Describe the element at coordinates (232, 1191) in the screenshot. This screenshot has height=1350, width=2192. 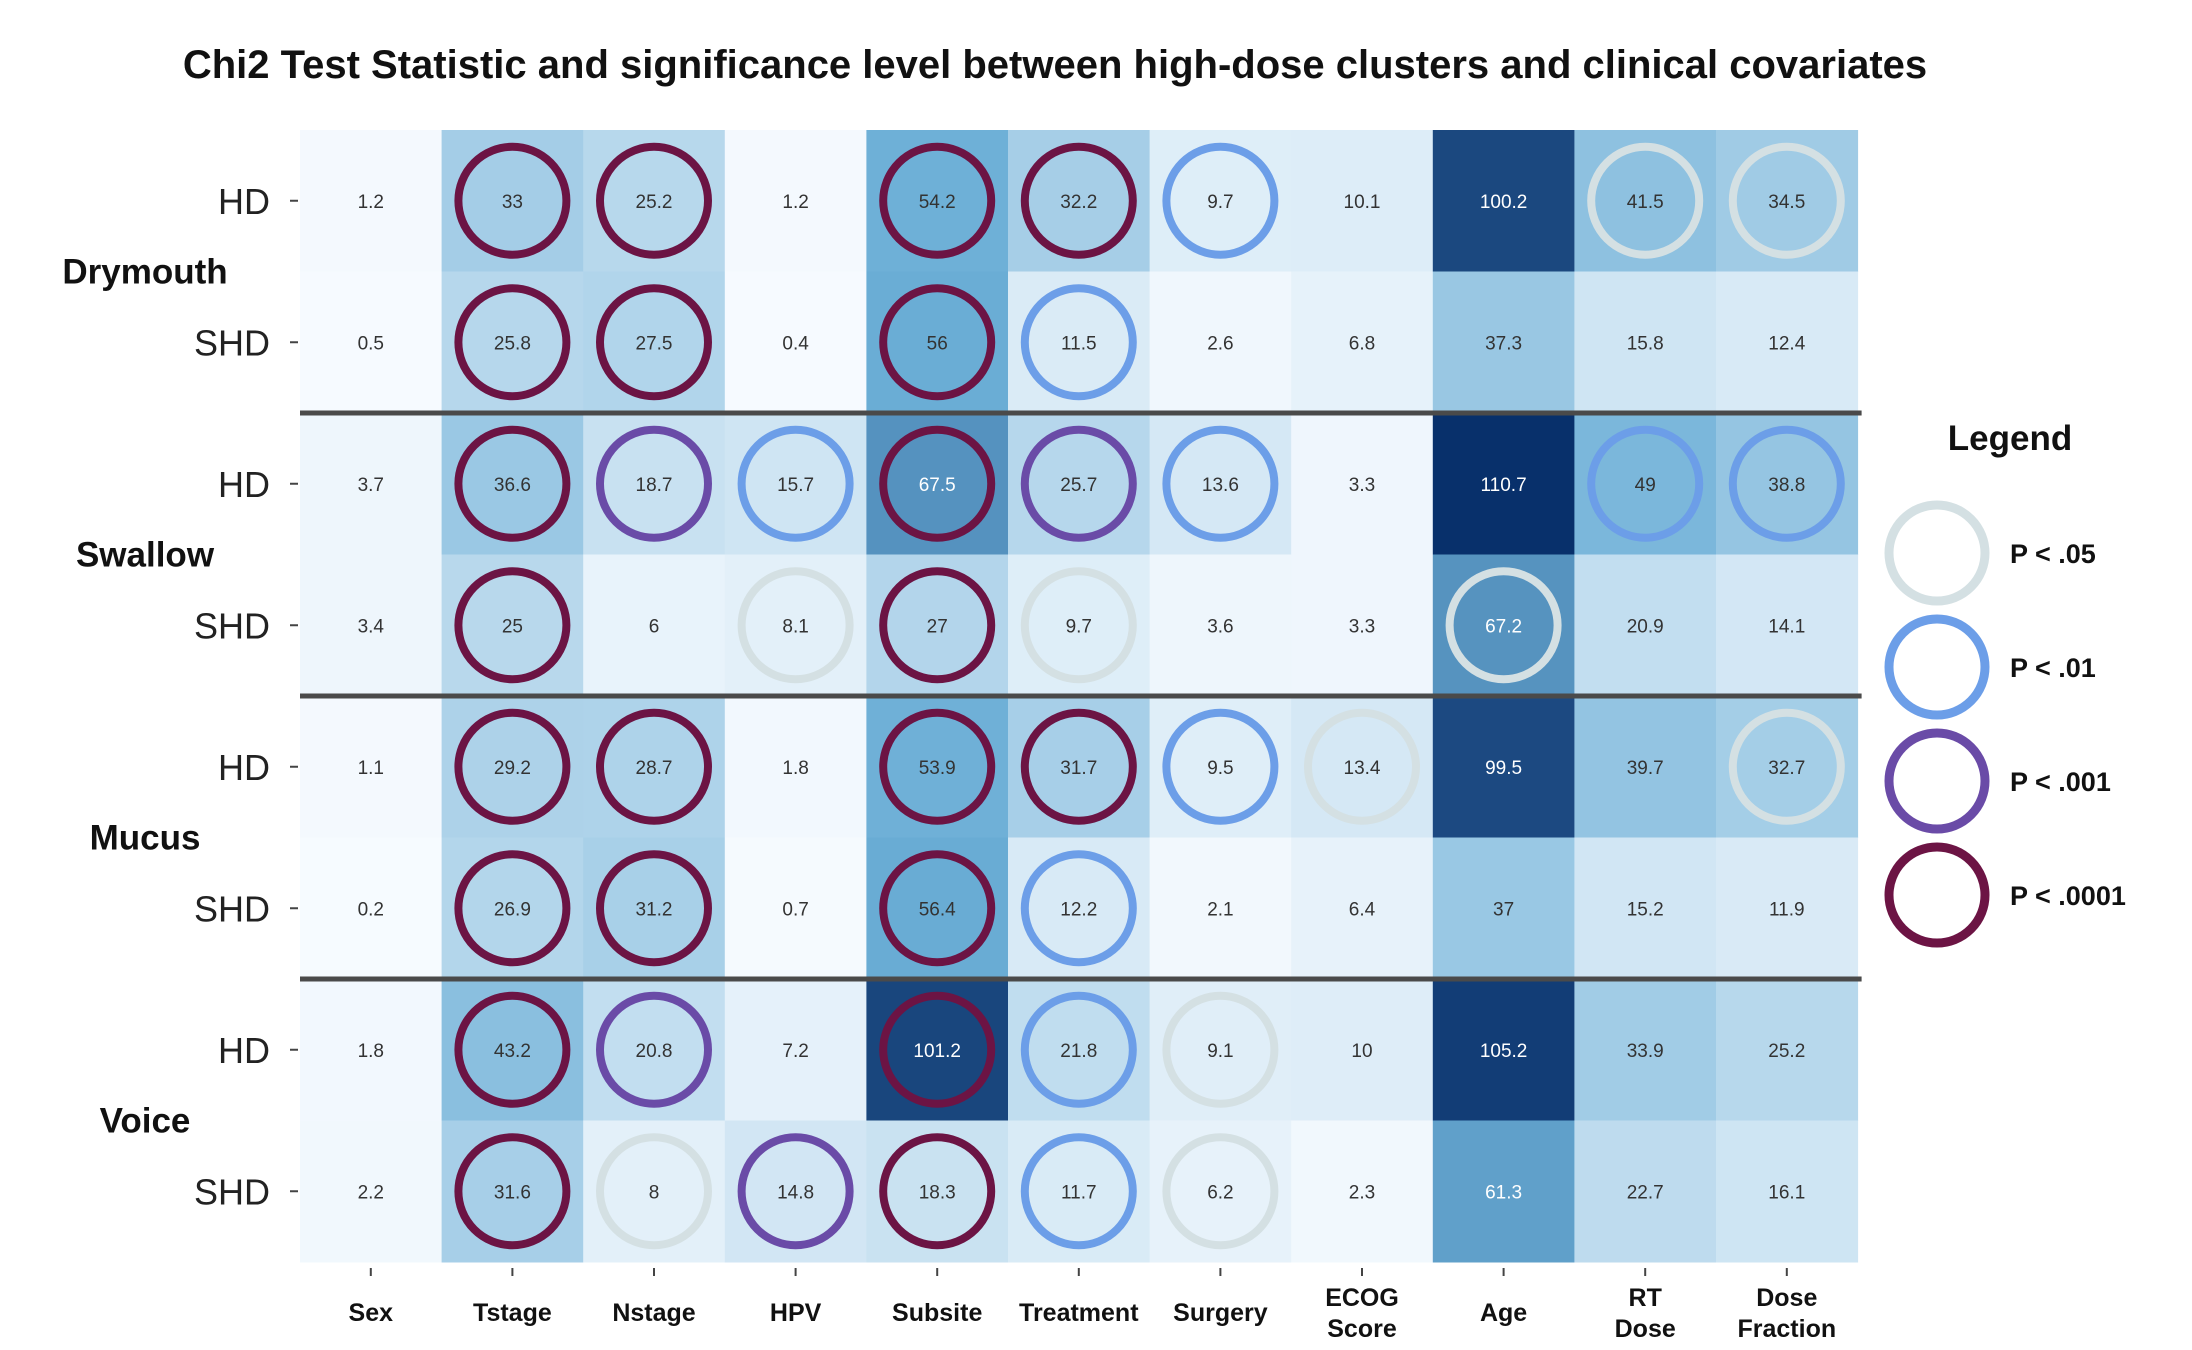
I see `y-tick-label: SHD` at that location.